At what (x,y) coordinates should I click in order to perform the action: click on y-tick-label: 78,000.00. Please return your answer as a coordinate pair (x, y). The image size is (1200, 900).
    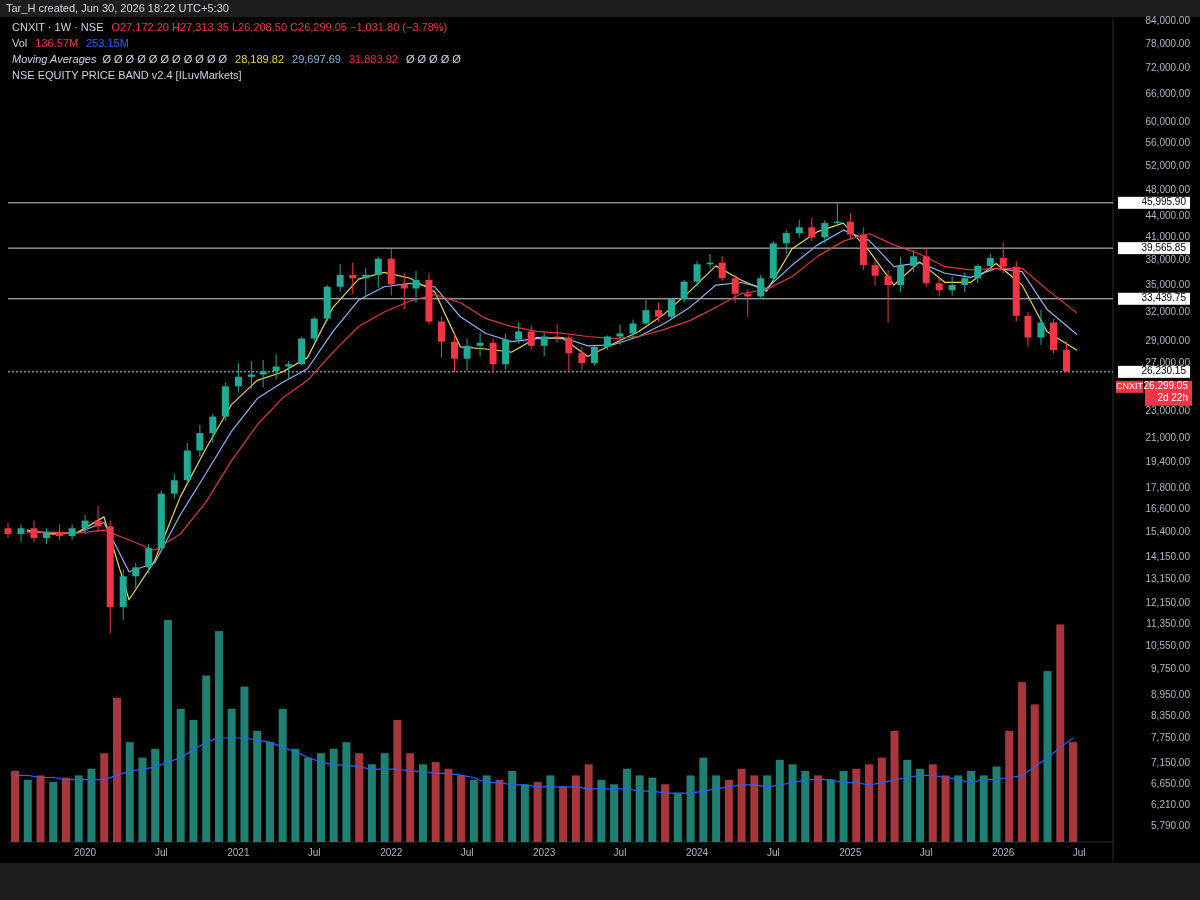
    Looking at the image, I should click on (1168, 43).